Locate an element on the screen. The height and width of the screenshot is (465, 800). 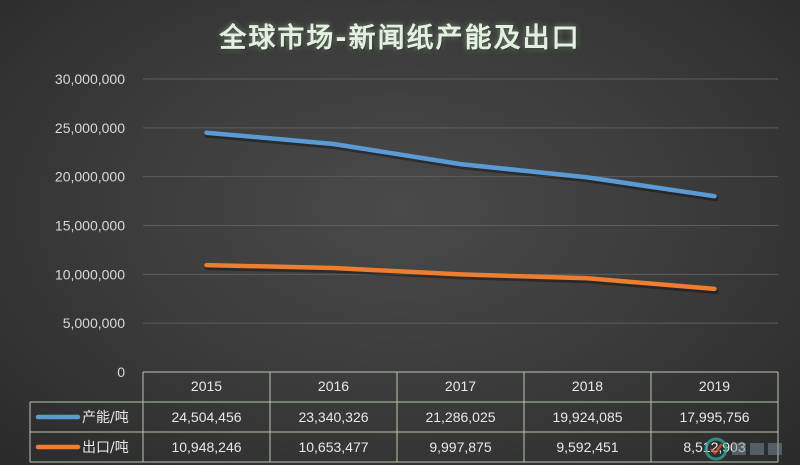
y-tick-label: 15,000,000 is located at coordinates (90, 226).